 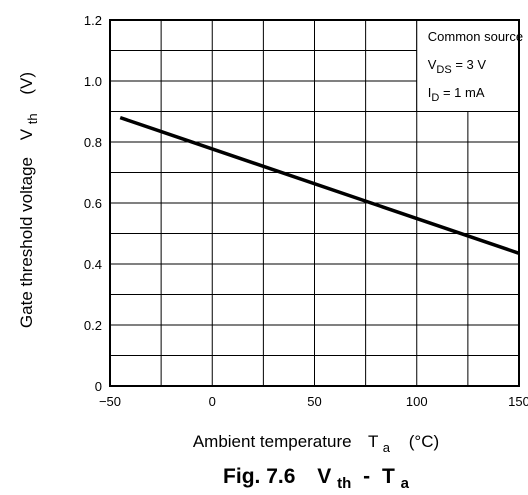 I want to click on condition-line: Common source, so click(x=475, y=36).